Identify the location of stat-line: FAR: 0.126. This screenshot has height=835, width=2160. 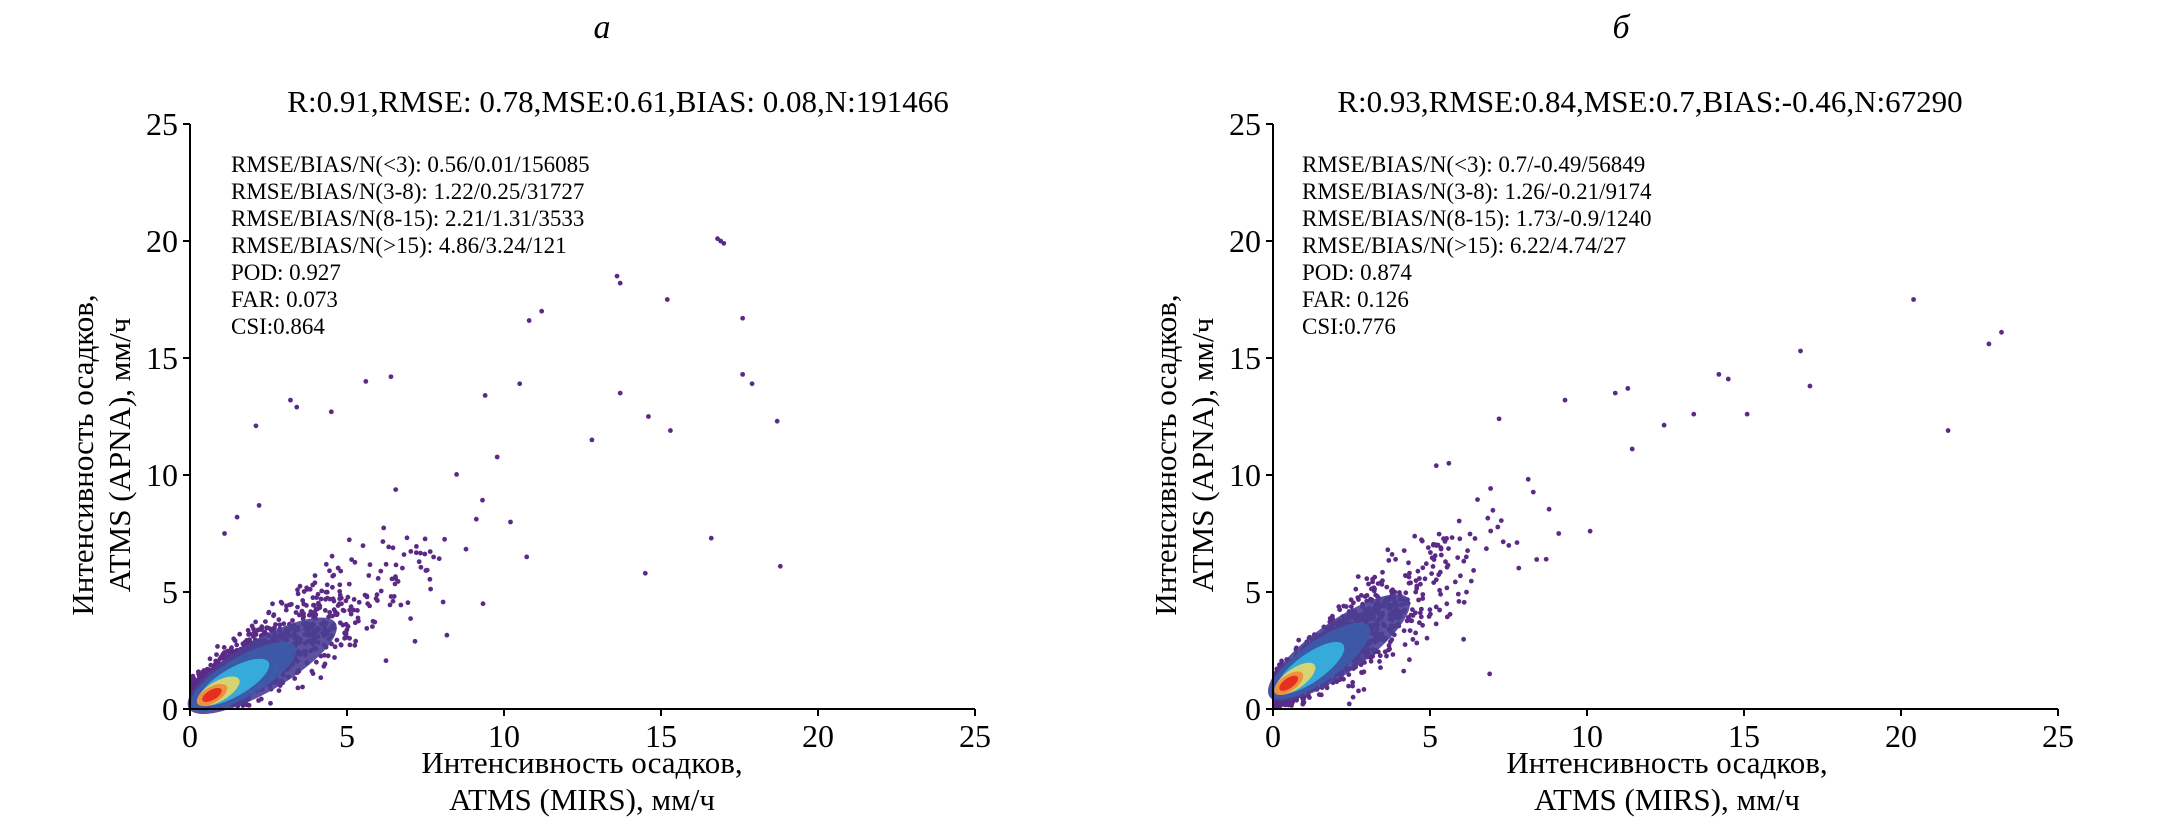
(1355, 299).